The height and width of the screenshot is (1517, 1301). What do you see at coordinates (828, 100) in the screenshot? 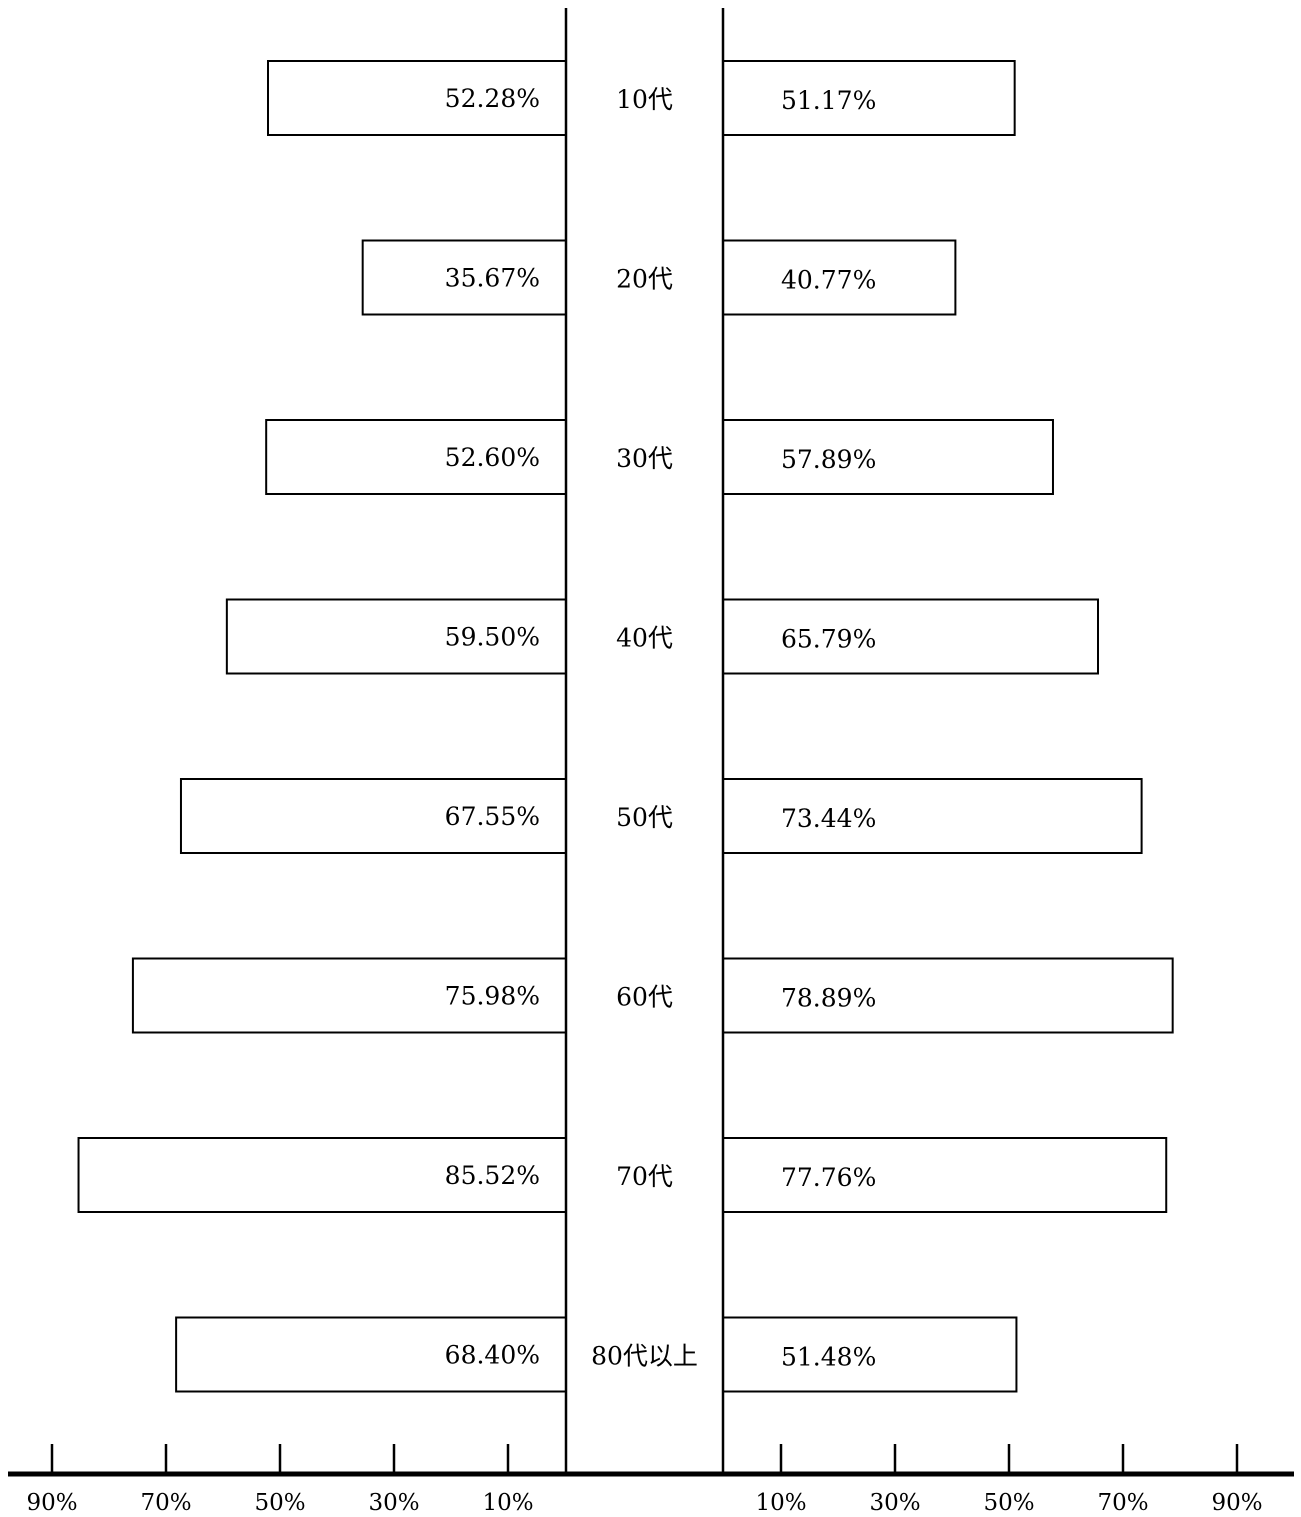
I see `data-label-right-0: 51.17%` at bounding box center [828, 100].